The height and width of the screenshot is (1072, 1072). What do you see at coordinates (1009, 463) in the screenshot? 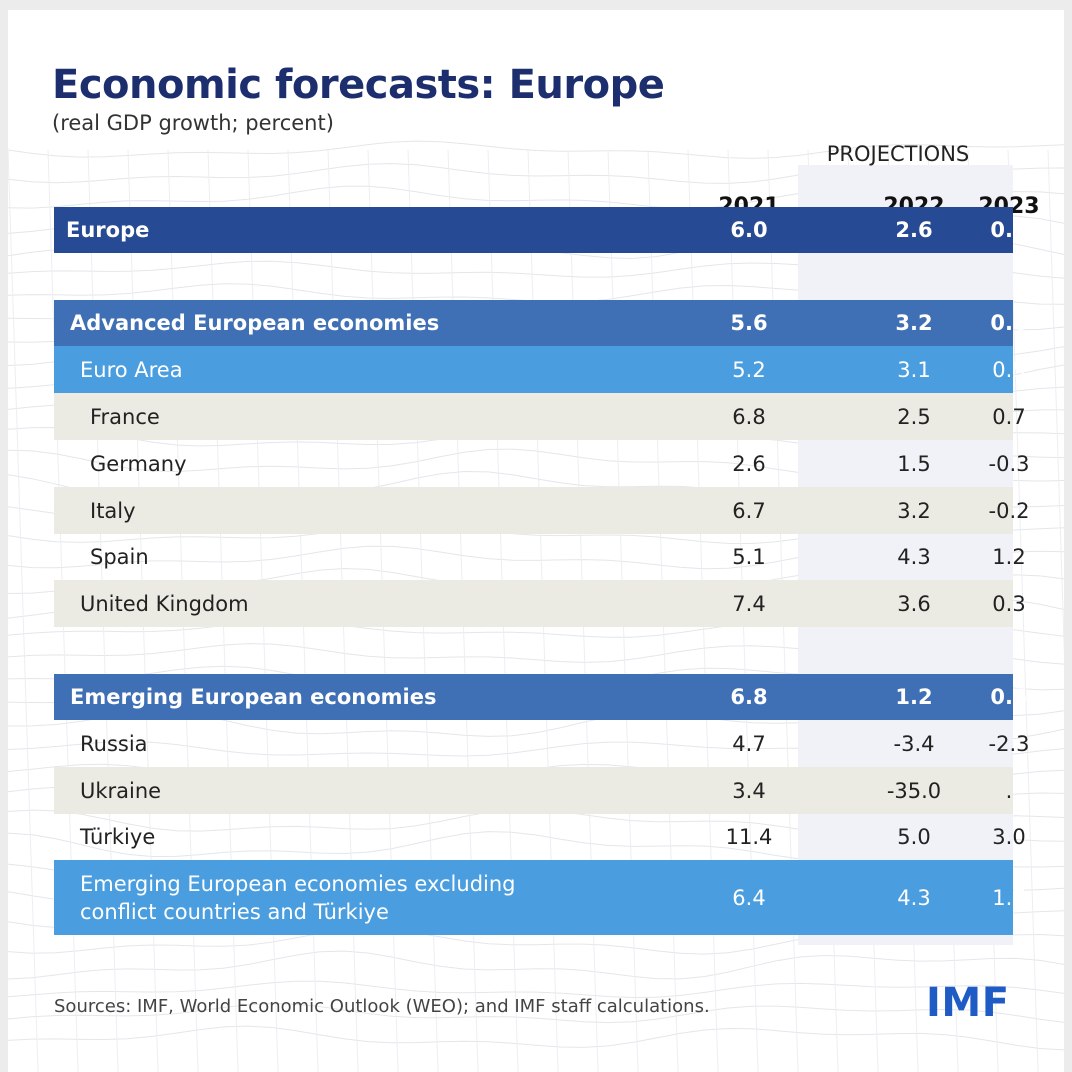
I see `cell-2023: -0.3` at bounding box center [1009, 463].